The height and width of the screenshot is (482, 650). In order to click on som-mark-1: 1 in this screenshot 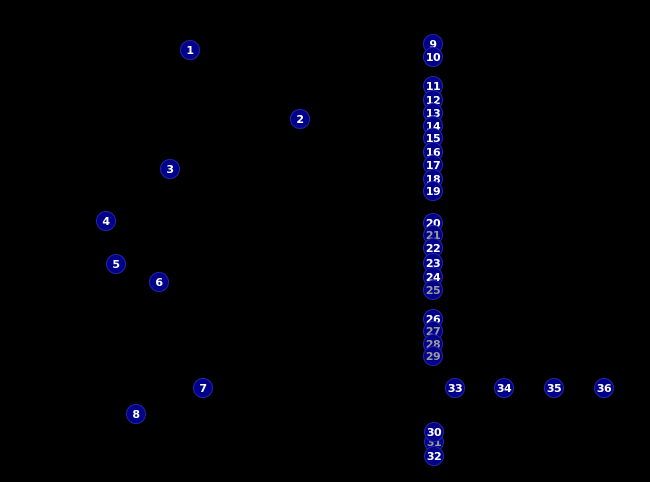, I will do `click(190, 50)`.